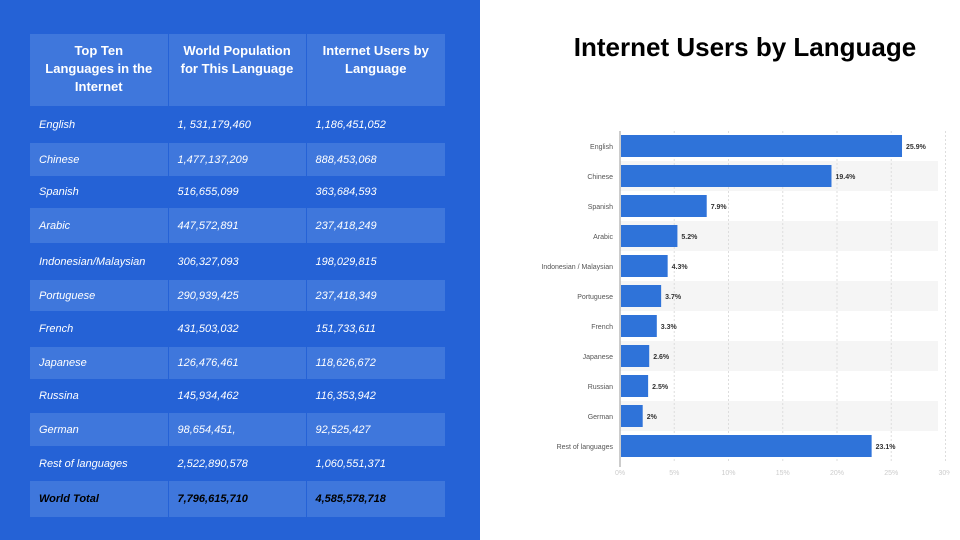  Describe the element at coordinates (886, 447) in the screenshot. I see `data-label: 23.1%` at that location.